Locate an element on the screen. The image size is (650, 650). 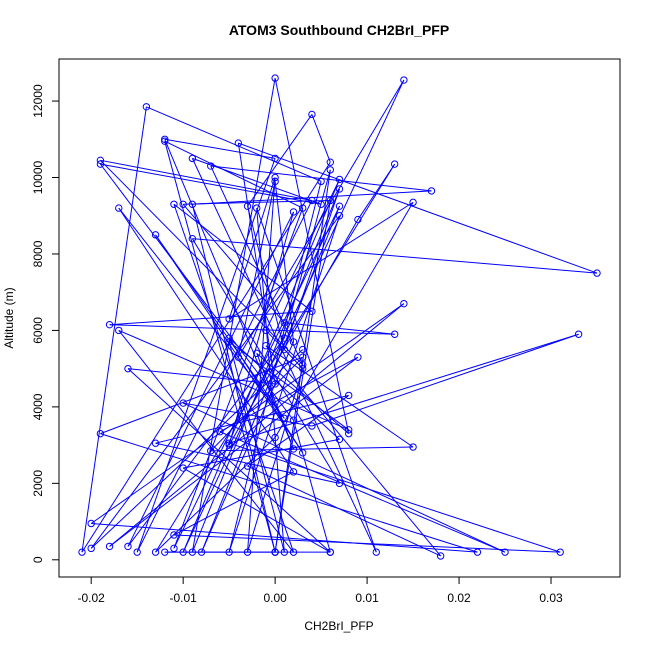
x-tick-label: 0.03 is located at coordinates (551, 598).